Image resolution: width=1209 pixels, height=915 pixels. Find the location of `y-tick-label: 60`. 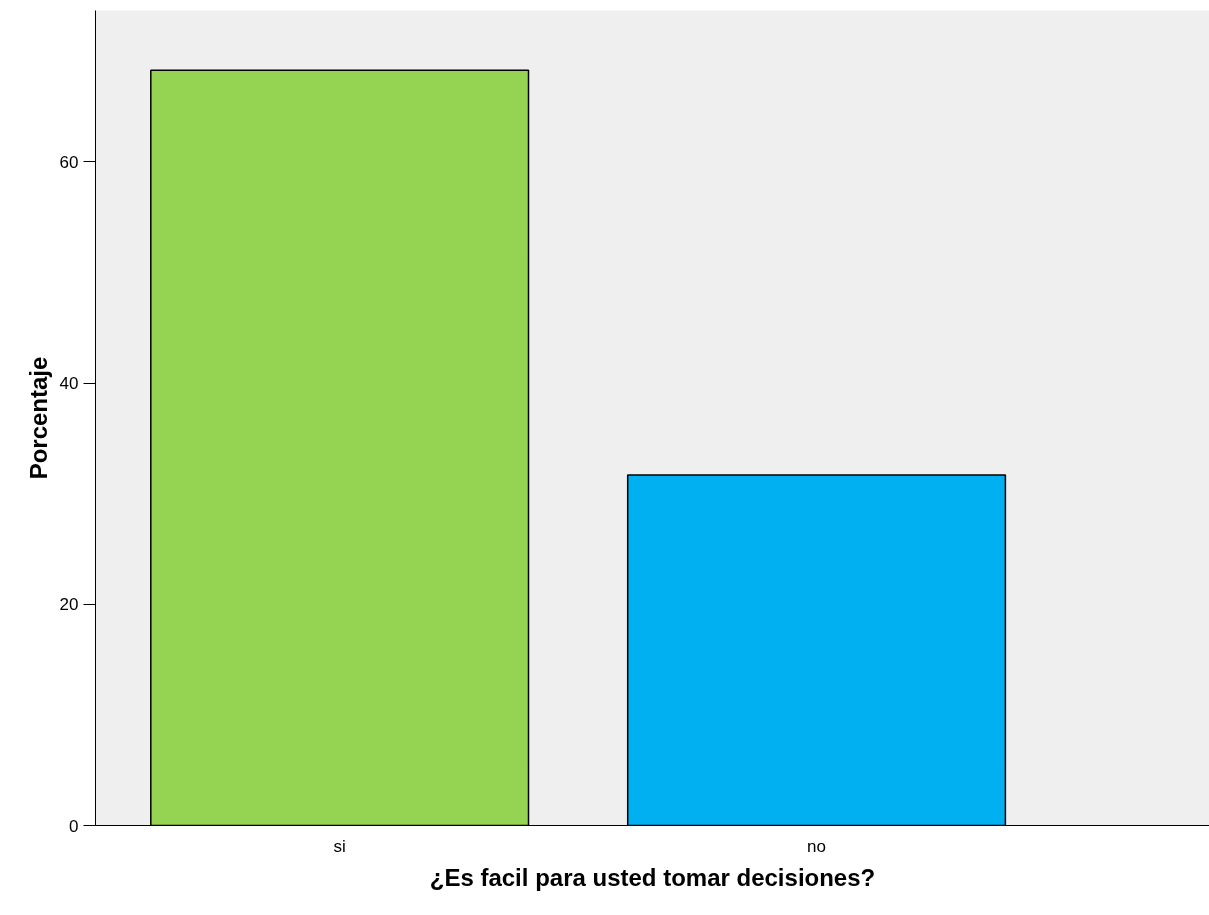

y-tick-label: 60 is located at coordinates (69, 162).